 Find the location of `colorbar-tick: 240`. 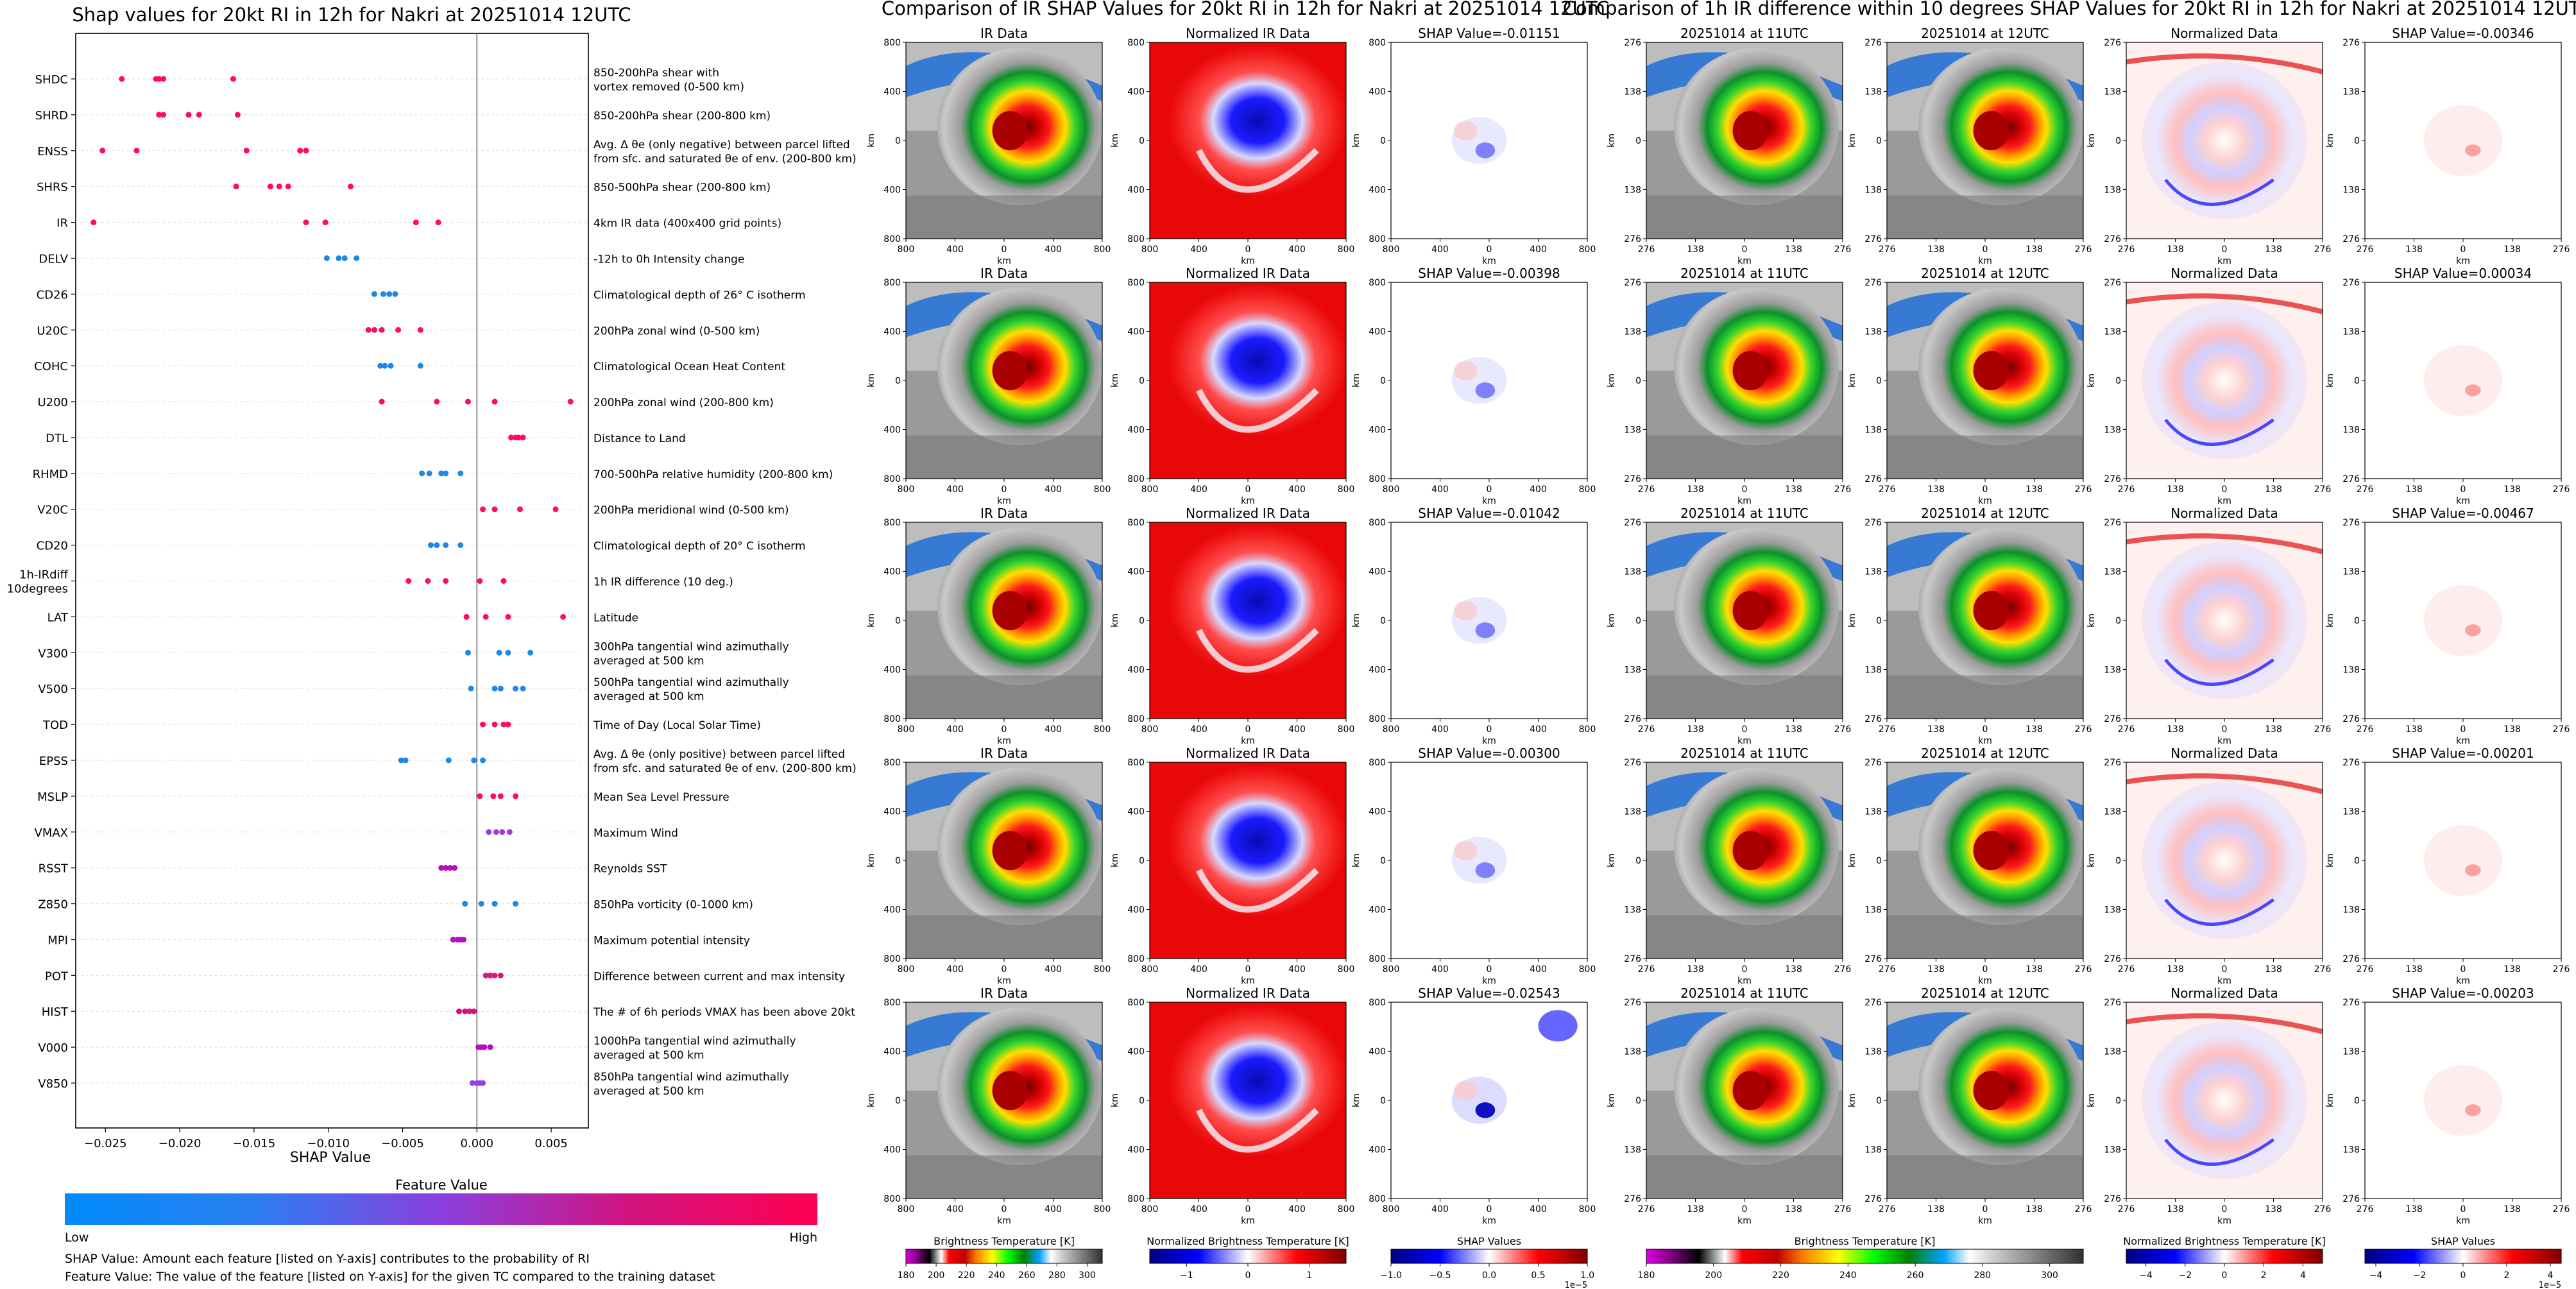

colorbar-tick: 240 is located at coordinates (1848, 1275).